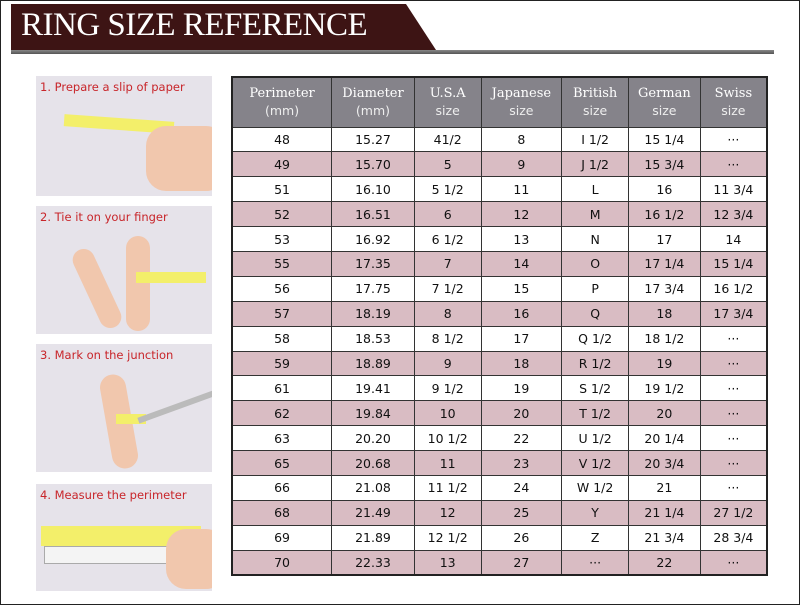 The image size is (800, 605). What do you see at coordinates (595, 438) in the screenshot?
I see `table-cell: U 1/2` at bounding box center [595, 438].